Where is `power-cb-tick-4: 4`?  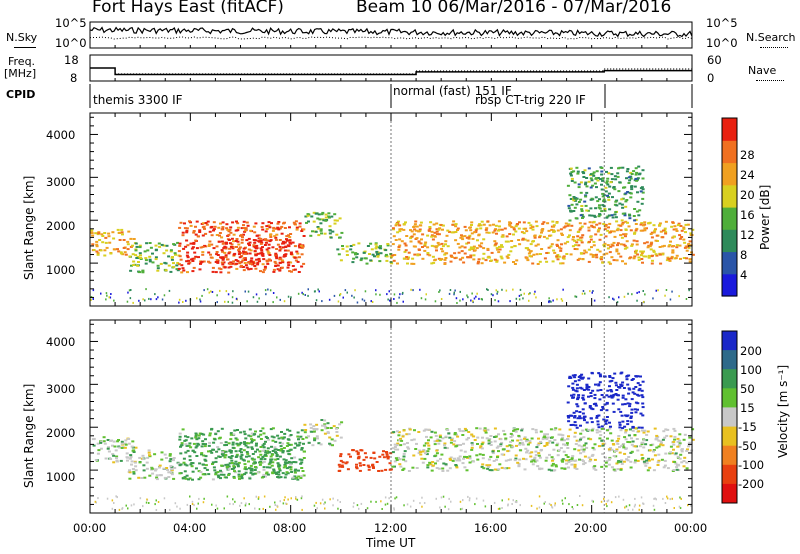
power-cb-tick-4: 4 is located at coordinates (744, 275).